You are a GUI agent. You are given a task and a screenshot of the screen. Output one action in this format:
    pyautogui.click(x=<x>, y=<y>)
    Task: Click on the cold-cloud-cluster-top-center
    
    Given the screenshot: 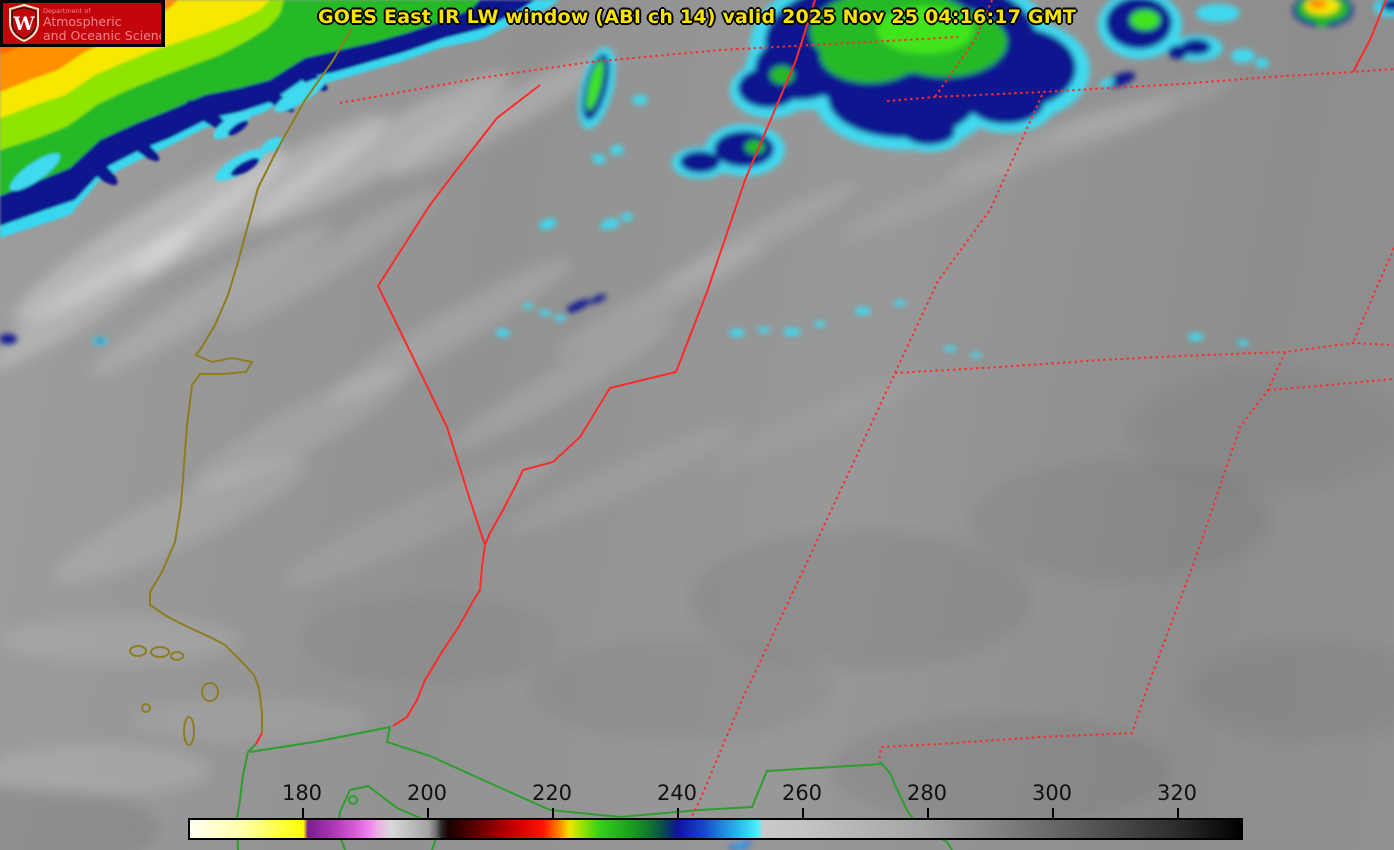 What is the action you would take?
    pyautogui.click(x=881, y=89)
    